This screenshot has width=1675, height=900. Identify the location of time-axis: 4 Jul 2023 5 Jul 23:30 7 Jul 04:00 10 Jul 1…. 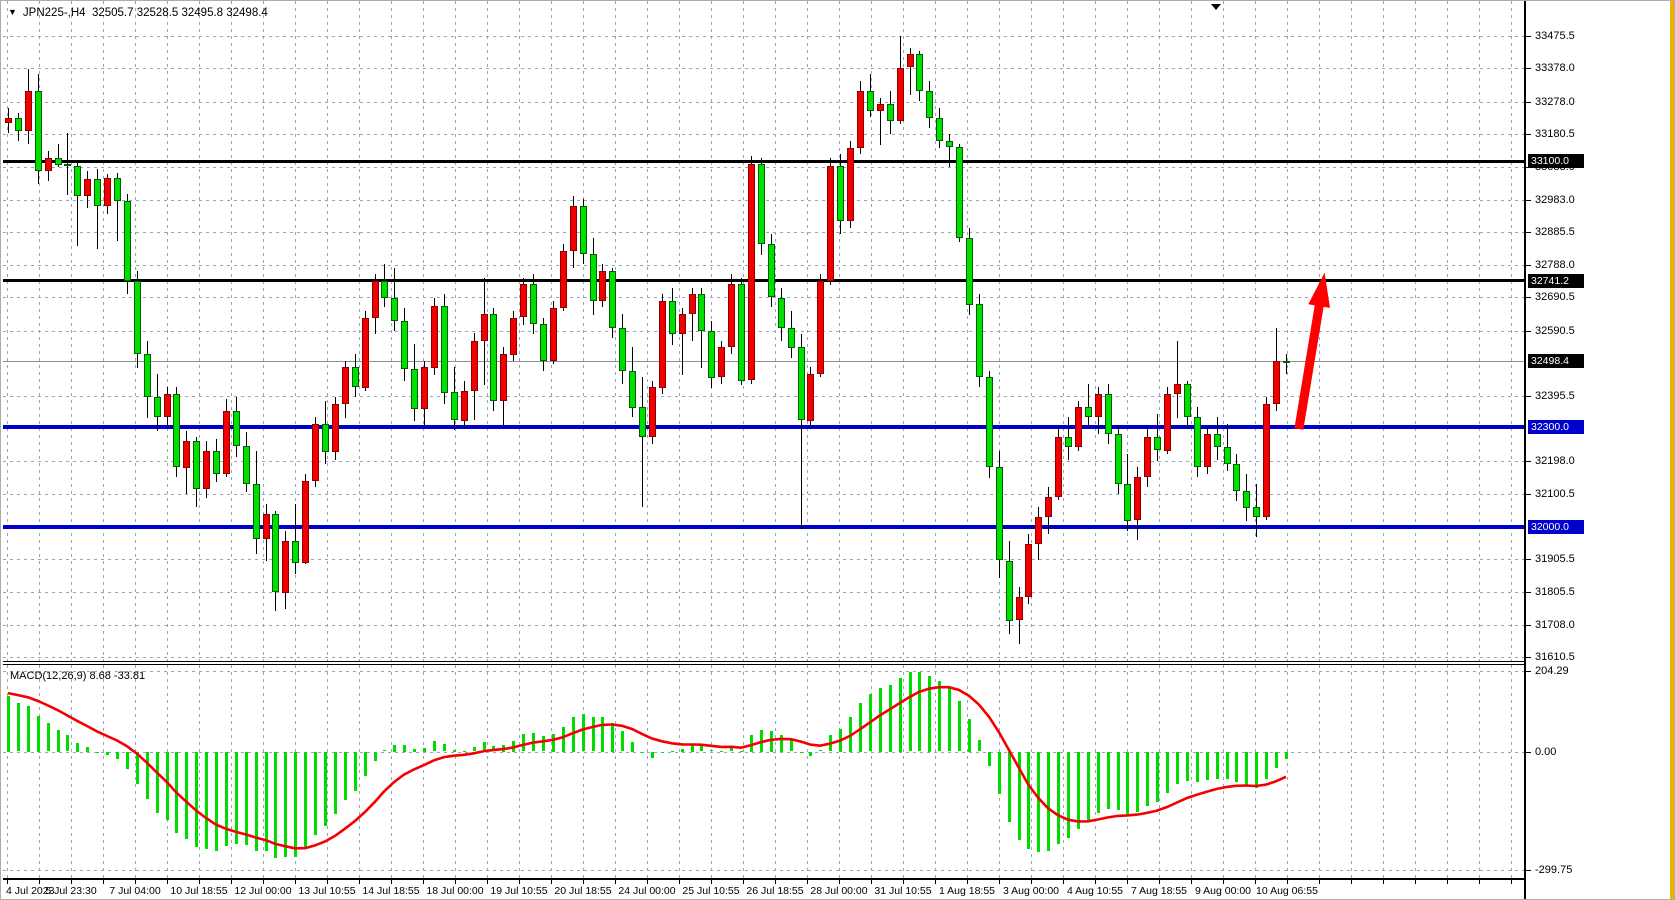
(763, 888).